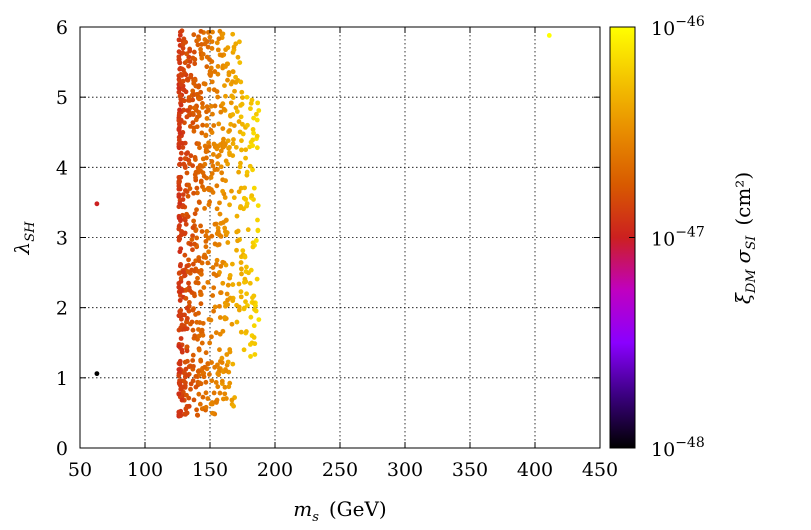 This screenshot has height=530, width=811. Describe the element at coordinates (145, 470) in the screenshot. I see `x-tick-label: 100` at that location.